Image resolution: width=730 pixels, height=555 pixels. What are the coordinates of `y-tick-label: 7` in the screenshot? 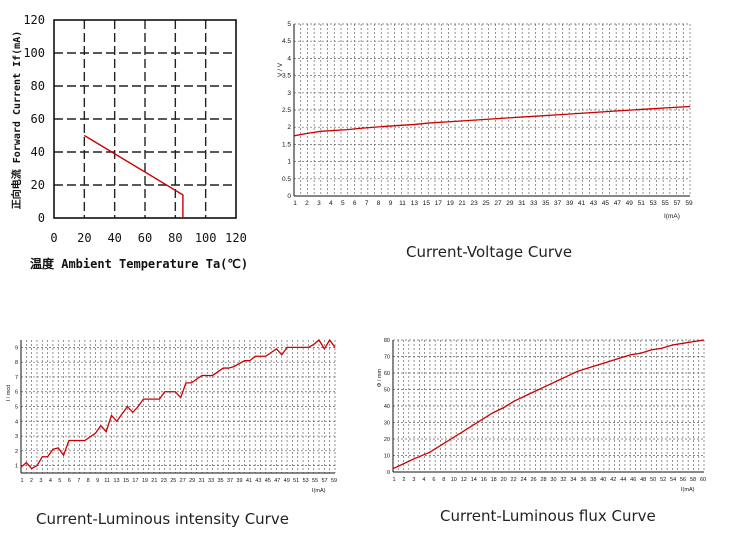 It's located at (16, 378).